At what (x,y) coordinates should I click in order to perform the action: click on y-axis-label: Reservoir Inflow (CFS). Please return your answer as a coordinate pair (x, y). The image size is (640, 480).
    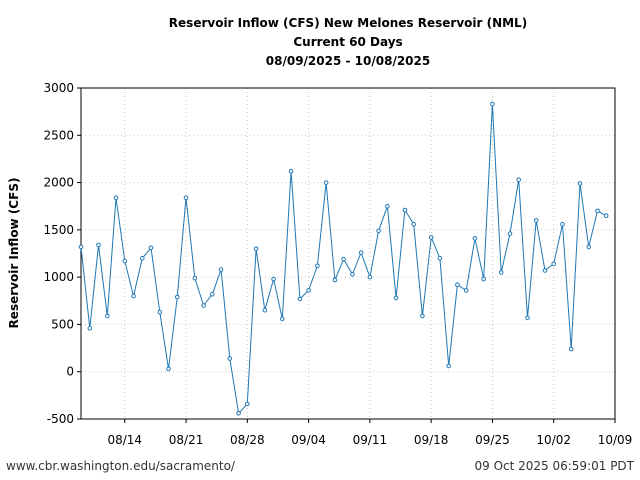
    Looking at the image, I should click on (14, 253).